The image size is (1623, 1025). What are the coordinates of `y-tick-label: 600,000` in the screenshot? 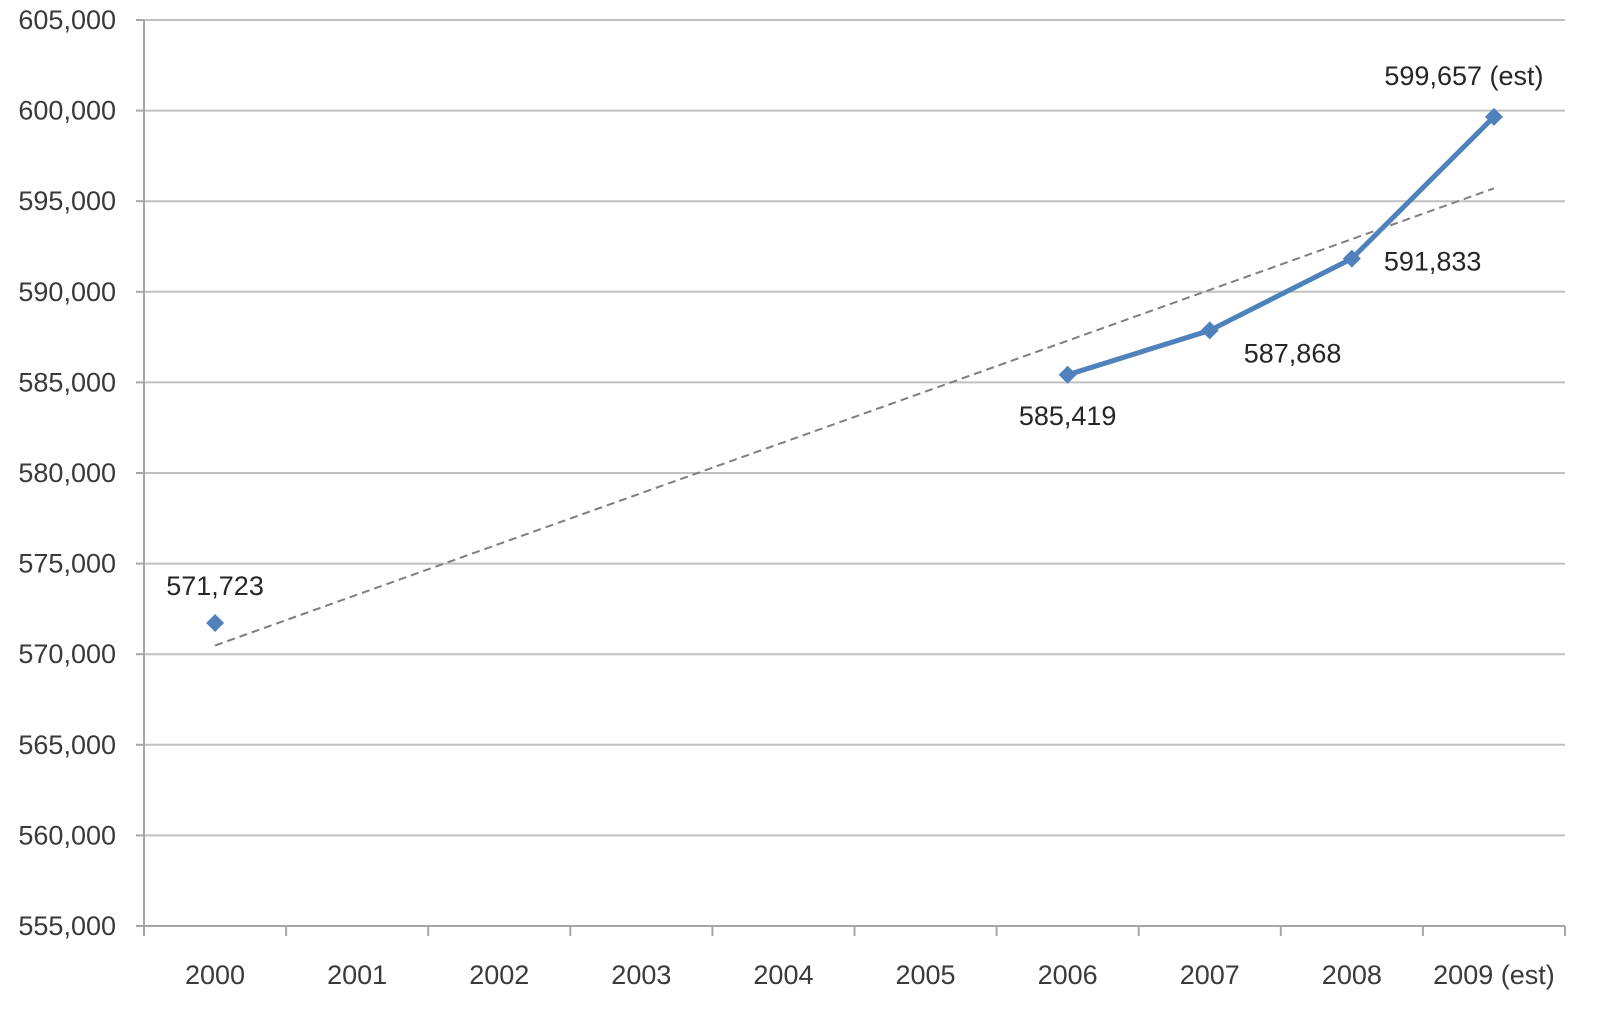 It's located at (67, 111).